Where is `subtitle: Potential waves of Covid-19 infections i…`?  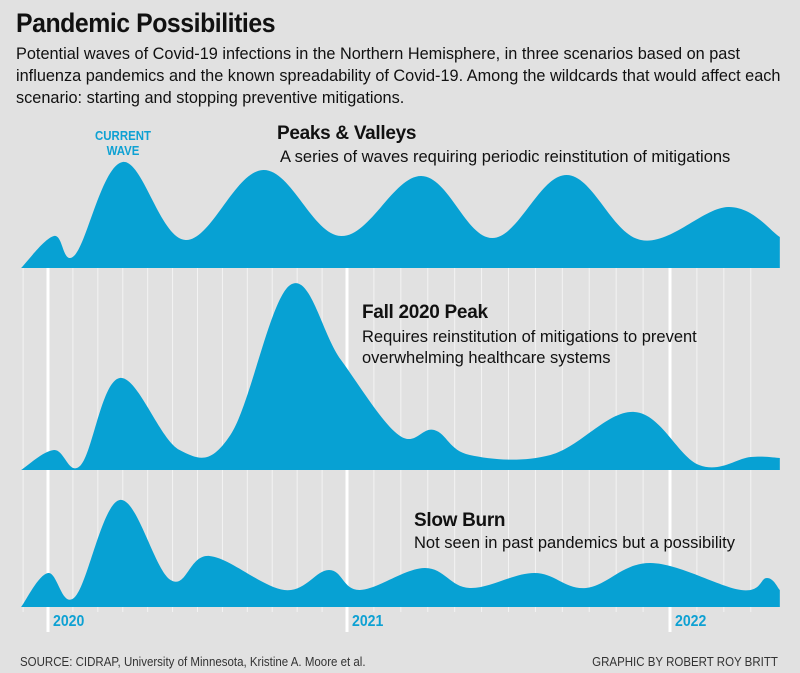
subtitle: Potential waves of Covid-19 infections i… is located at coordinates (398, 76).